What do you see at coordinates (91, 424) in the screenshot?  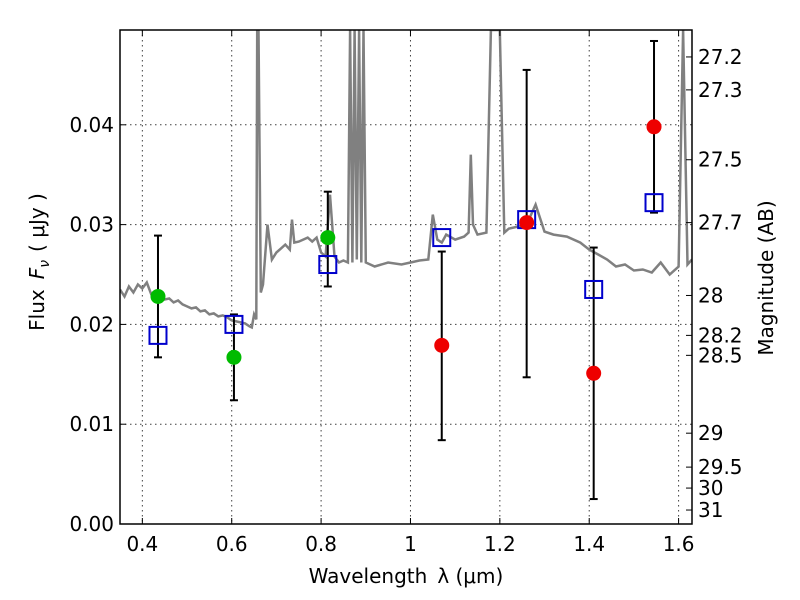 I see `y-tick-label: 0.01` at bounding box center [91, 424].